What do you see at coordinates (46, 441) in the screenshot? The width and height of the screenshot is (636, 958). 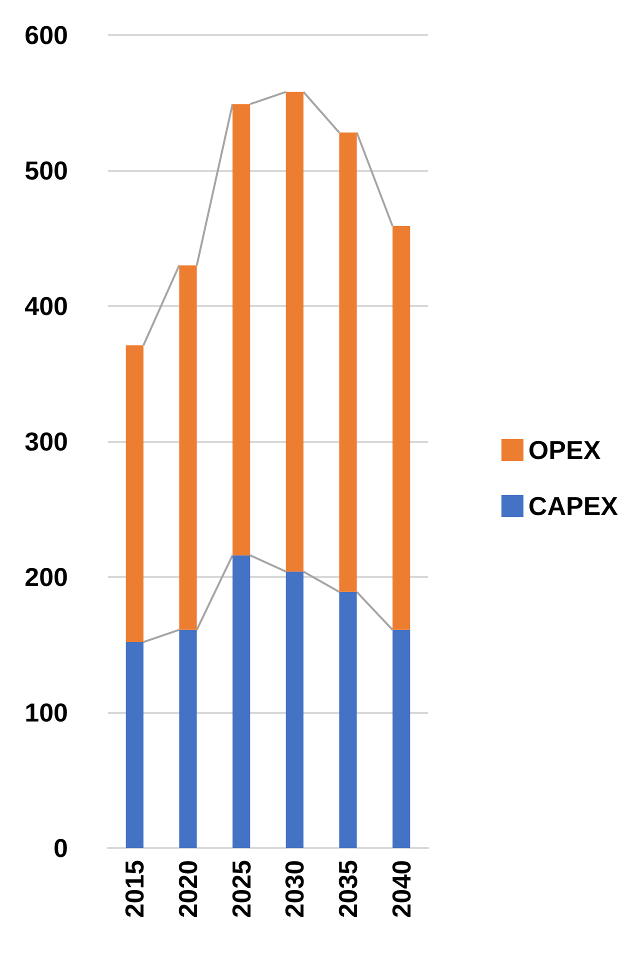 I see `y-tick-label: 300` at bounding box center [46, 441].